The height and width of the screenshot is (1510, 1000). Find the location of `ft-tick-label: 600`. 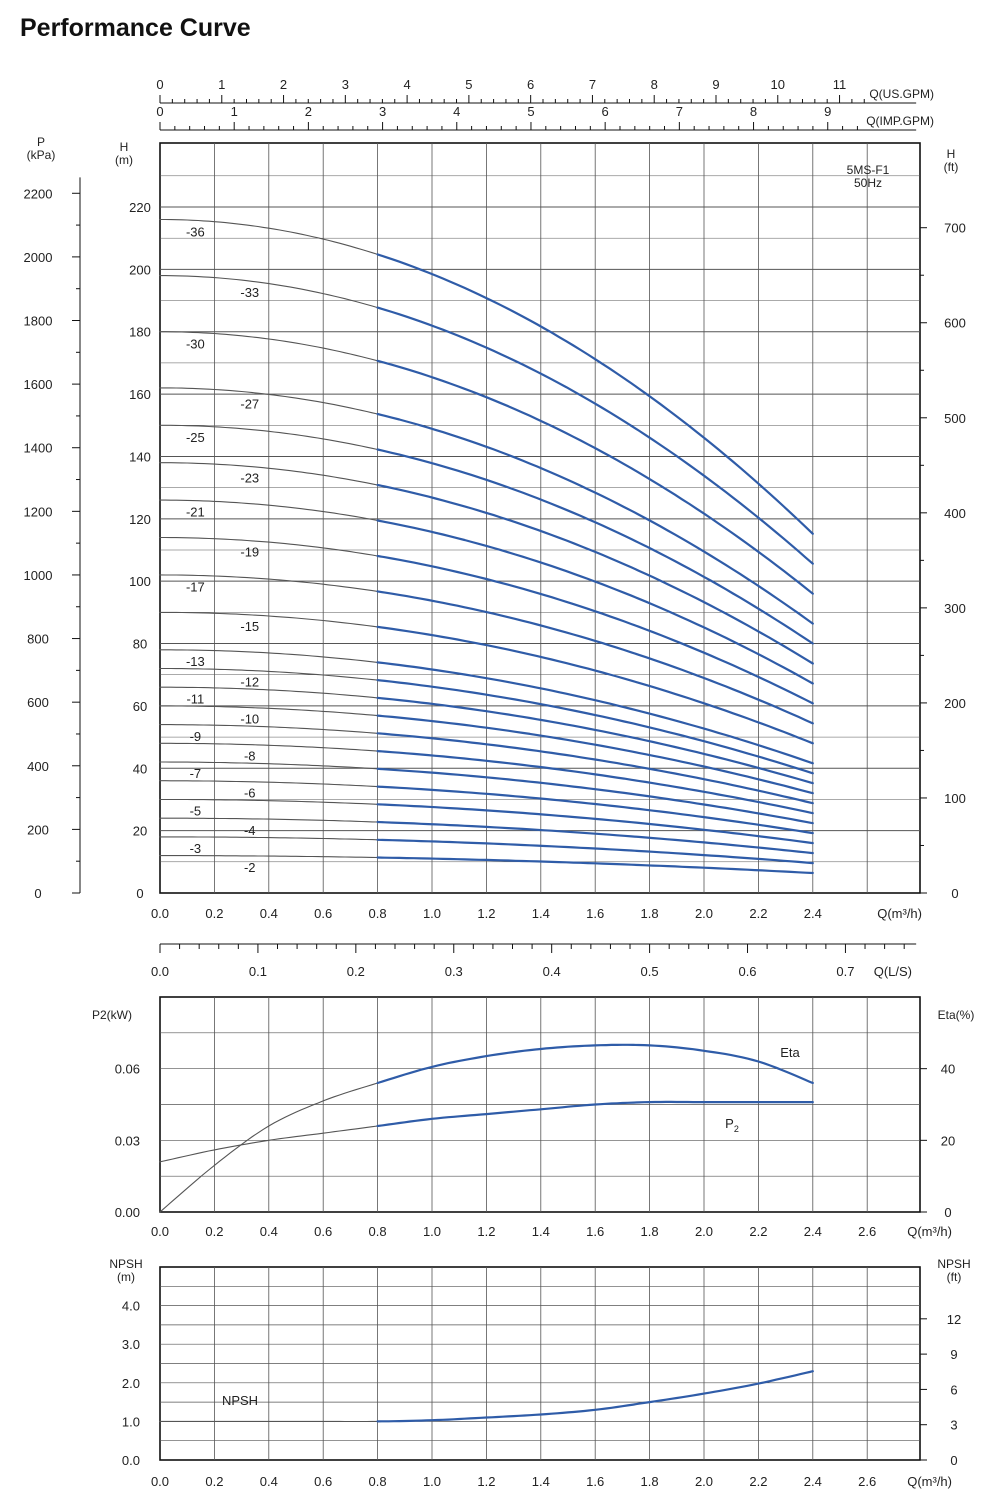

ft-tick-label: 600 is located at coordinates (955, 323).